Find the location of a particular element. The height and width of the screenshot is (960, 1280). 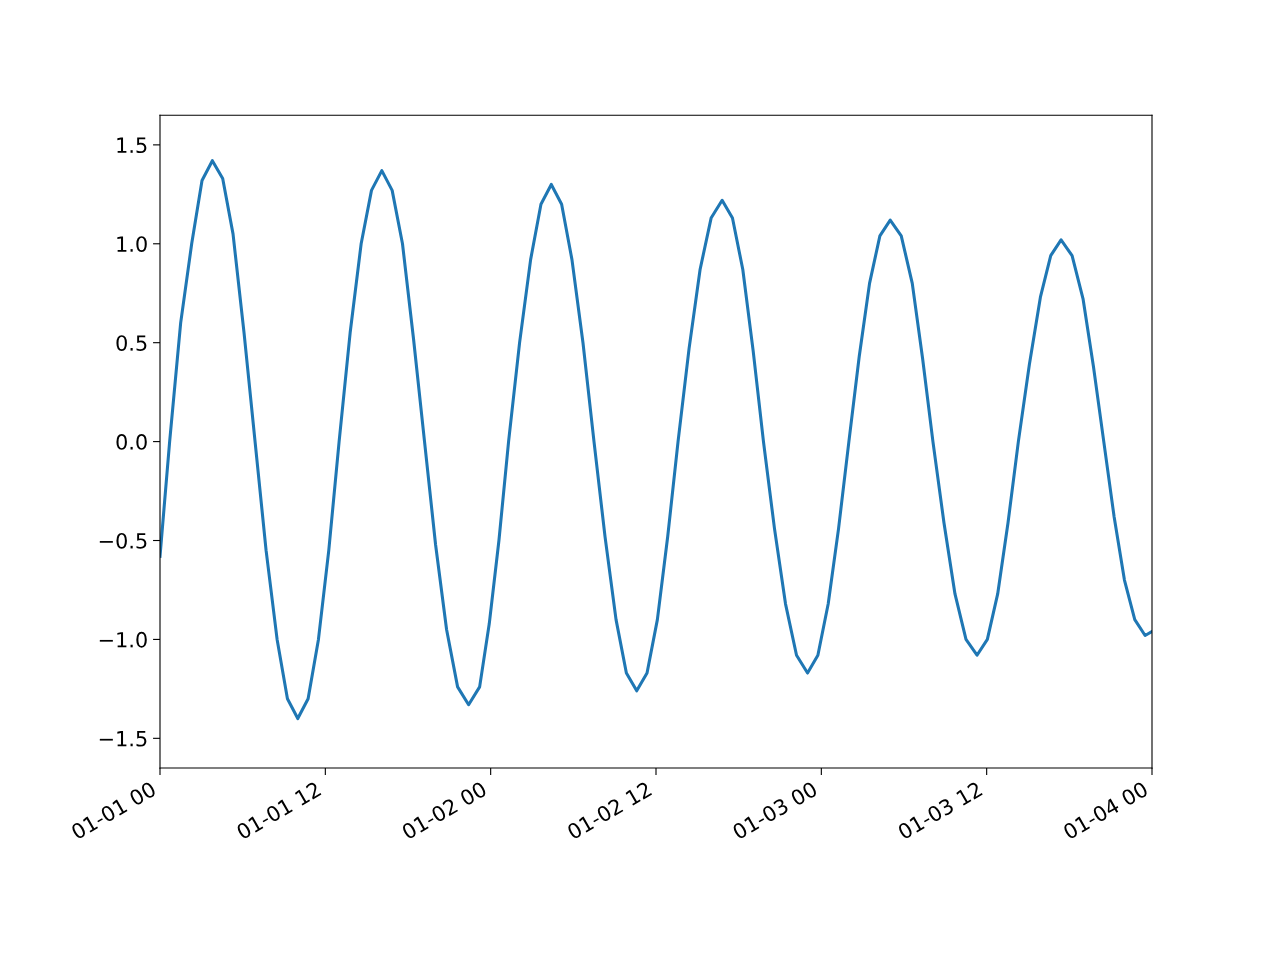

y-tick-label: −1.0 is located at coordinates (123, 639).